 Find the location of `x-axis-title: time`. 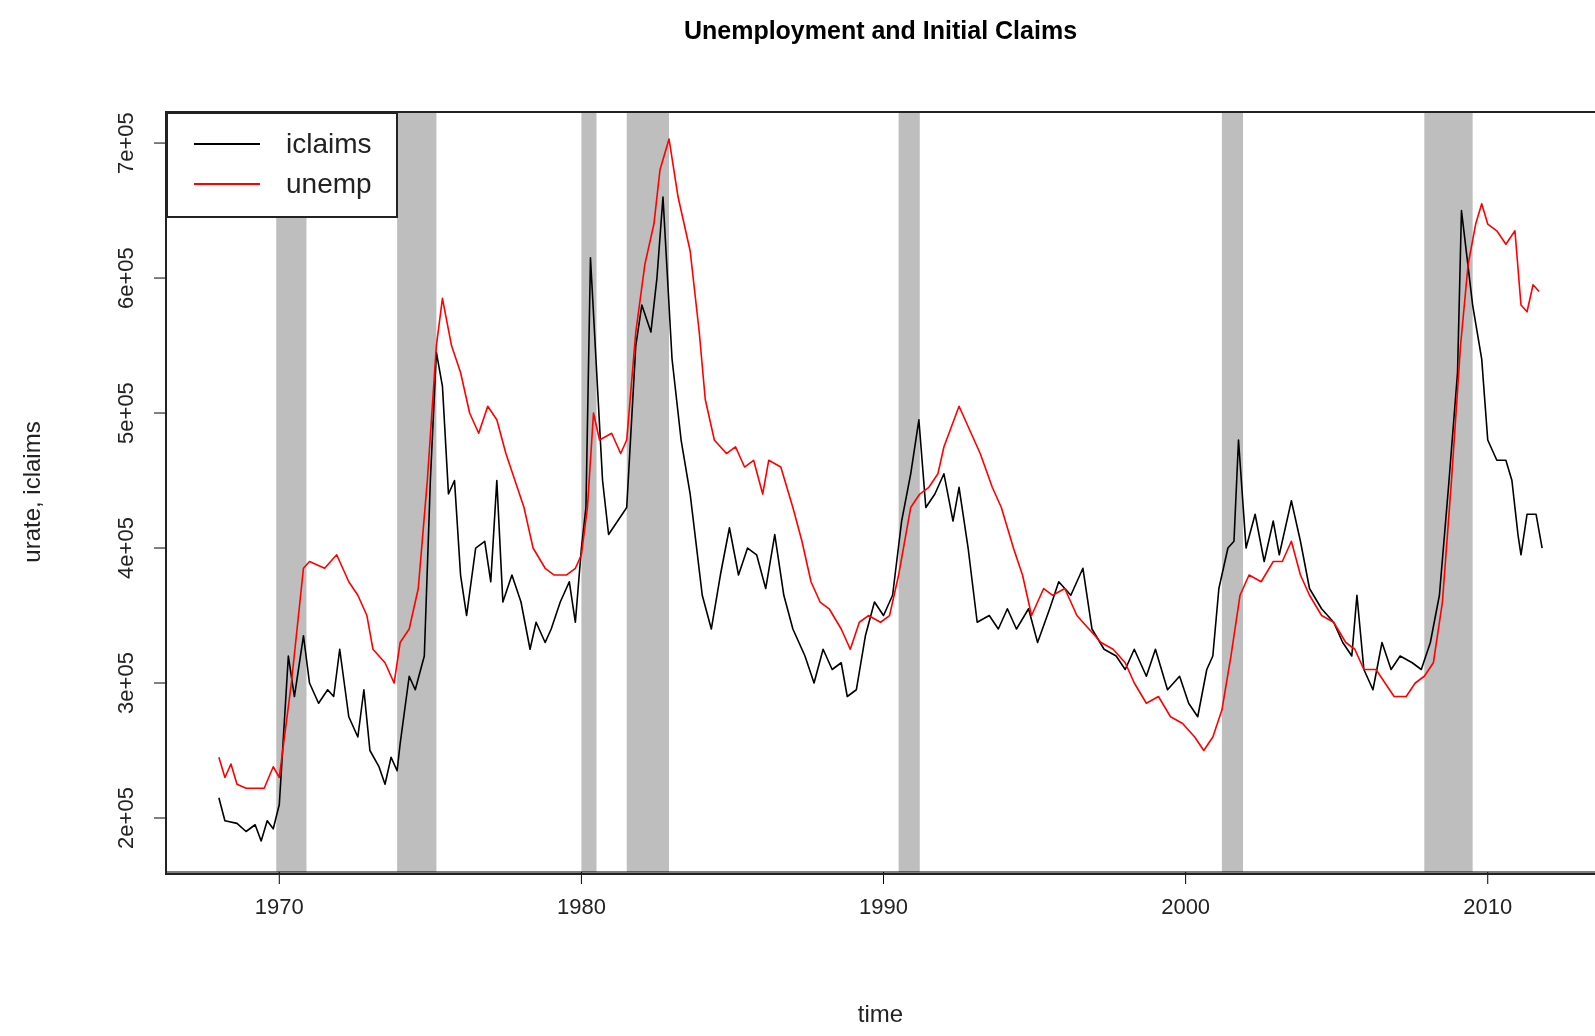

x-axis-title: time is located at coordinates (880, 1014).